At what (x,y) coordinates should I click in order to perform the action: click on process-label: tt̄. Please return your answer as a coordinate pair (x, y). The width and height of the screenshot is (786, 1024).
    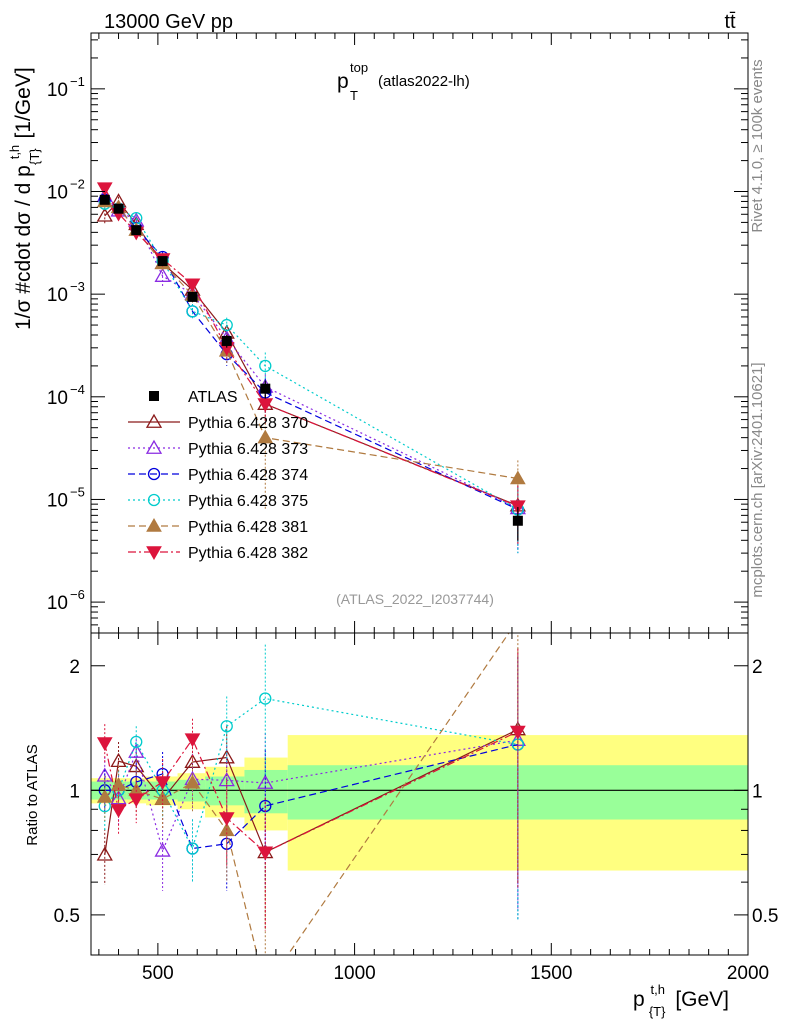
    Looking at the image, I should click on (730, 22).